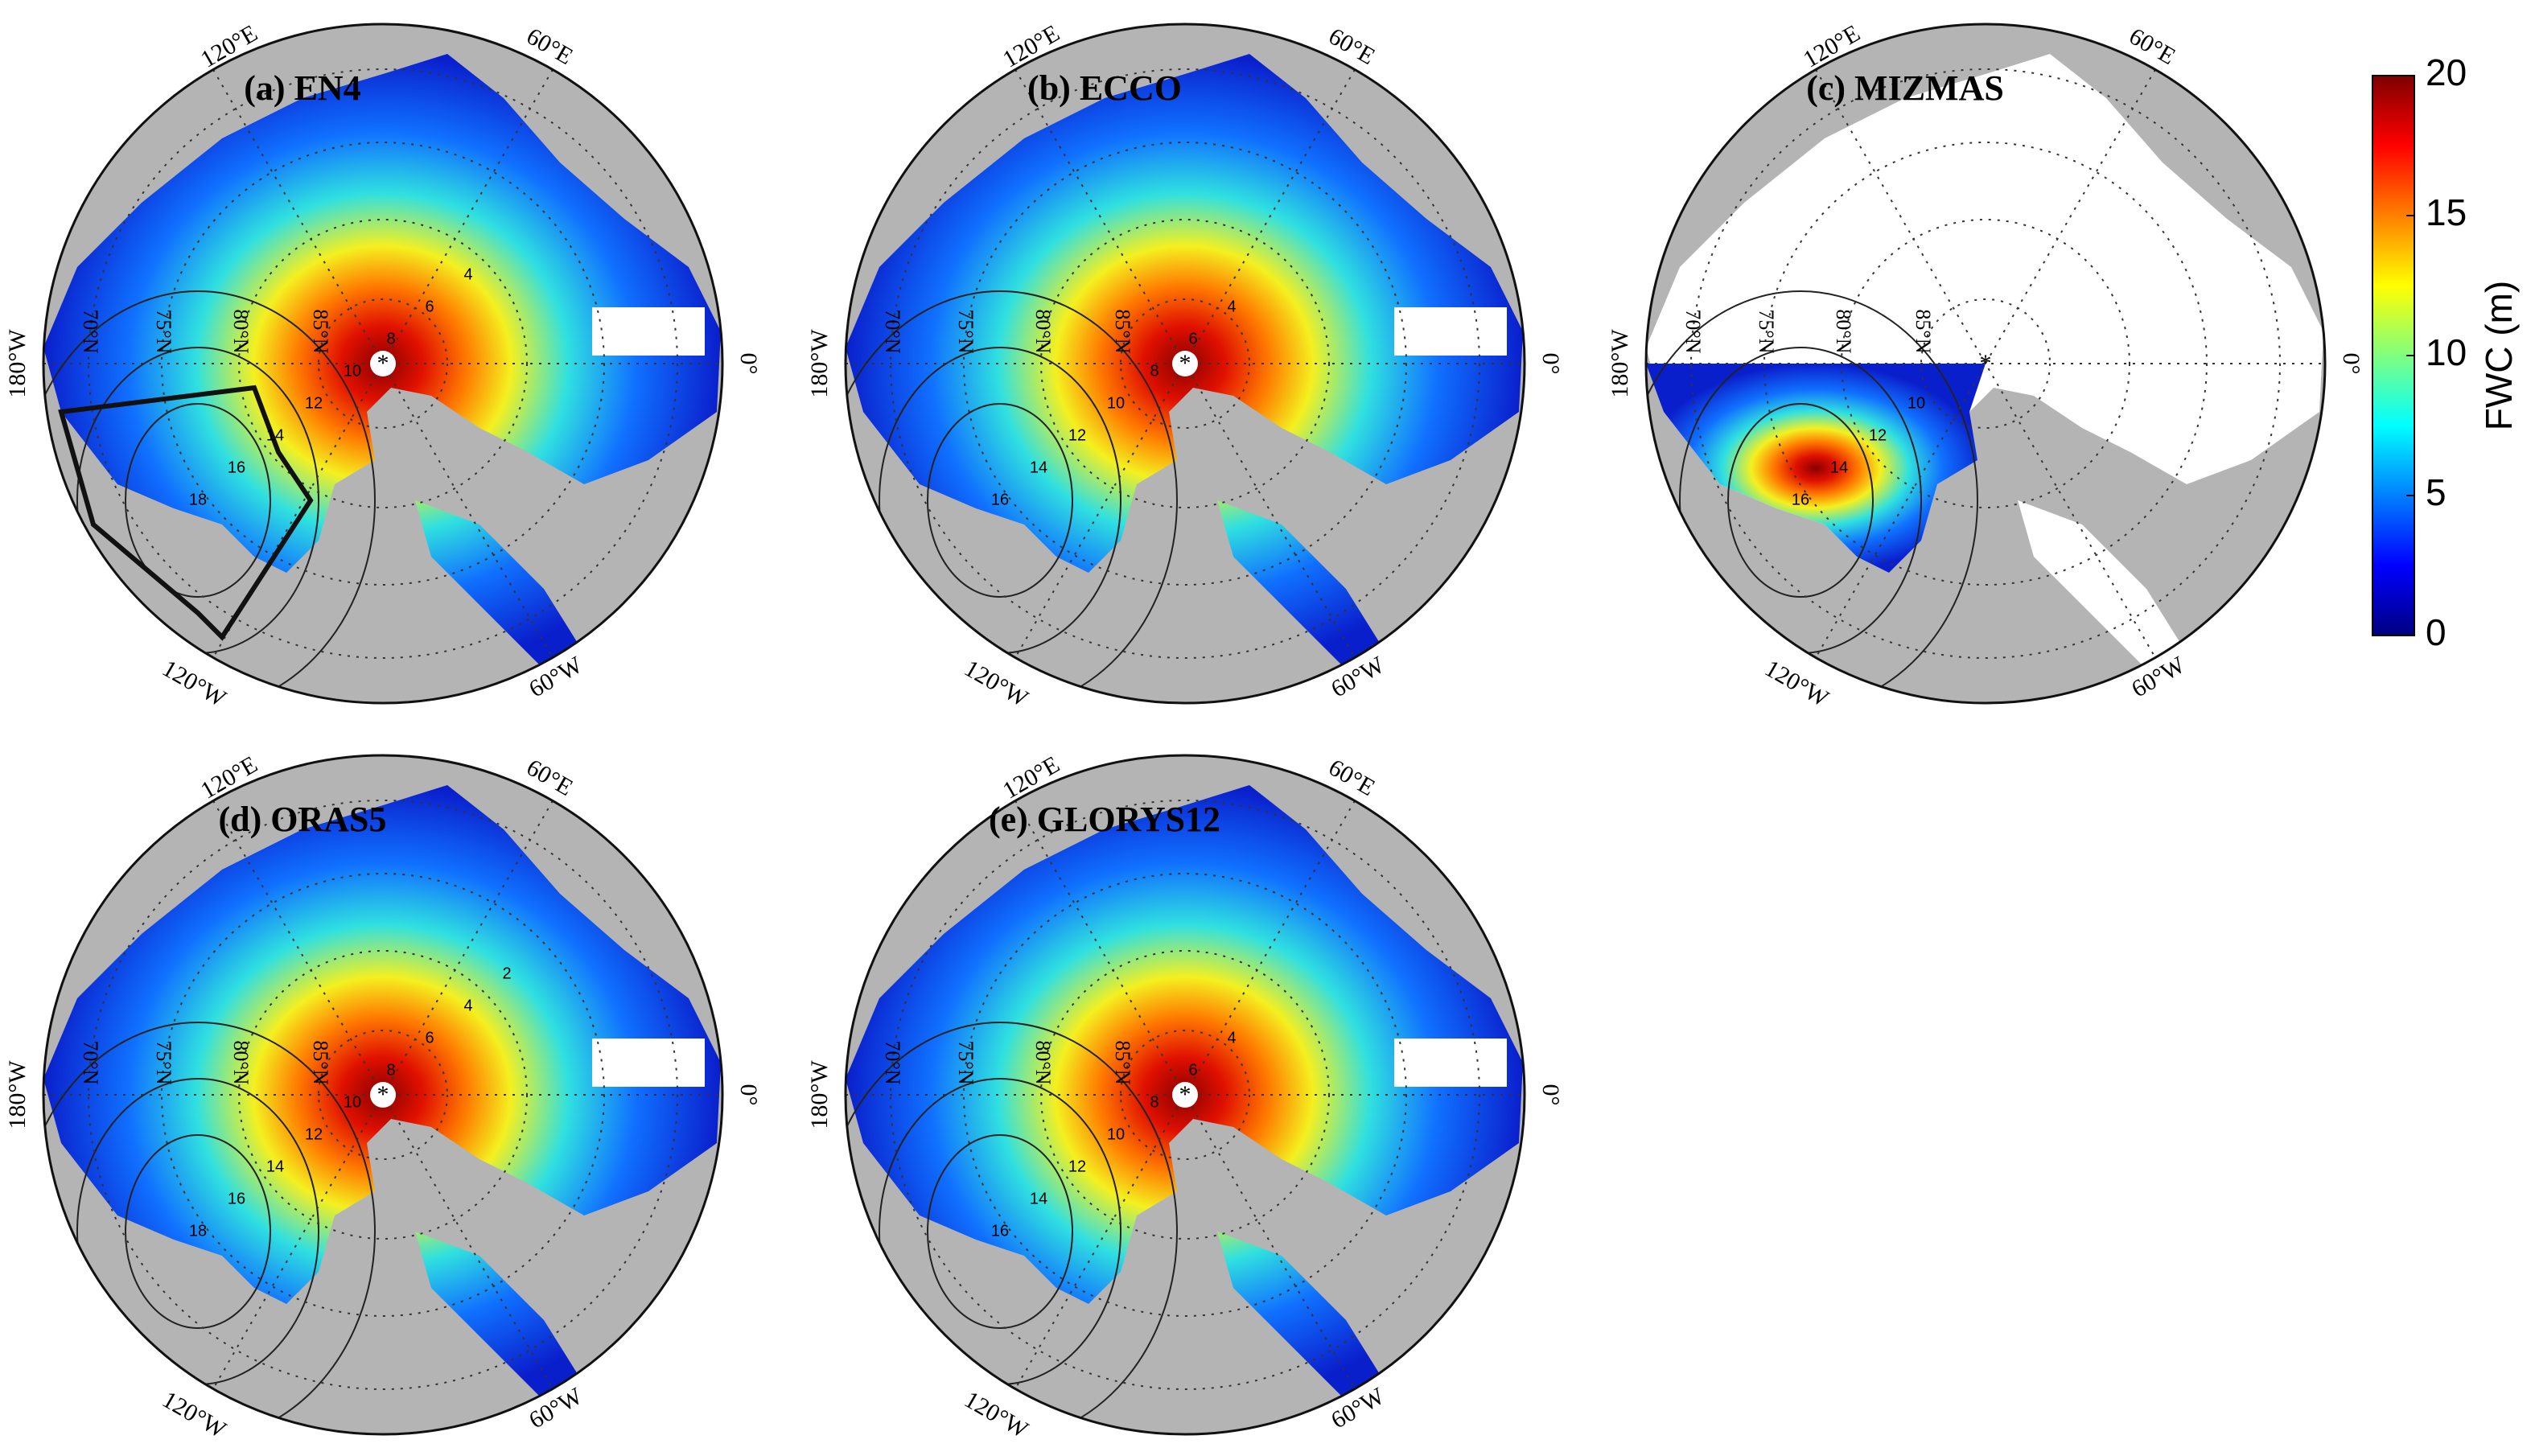 Image resolution: width=2535 pixels, height=1456 pixels. Describe the element at coordinates (2499, 355) in the screenshot. I see `colorbar-label: FWC (m)` at that location.